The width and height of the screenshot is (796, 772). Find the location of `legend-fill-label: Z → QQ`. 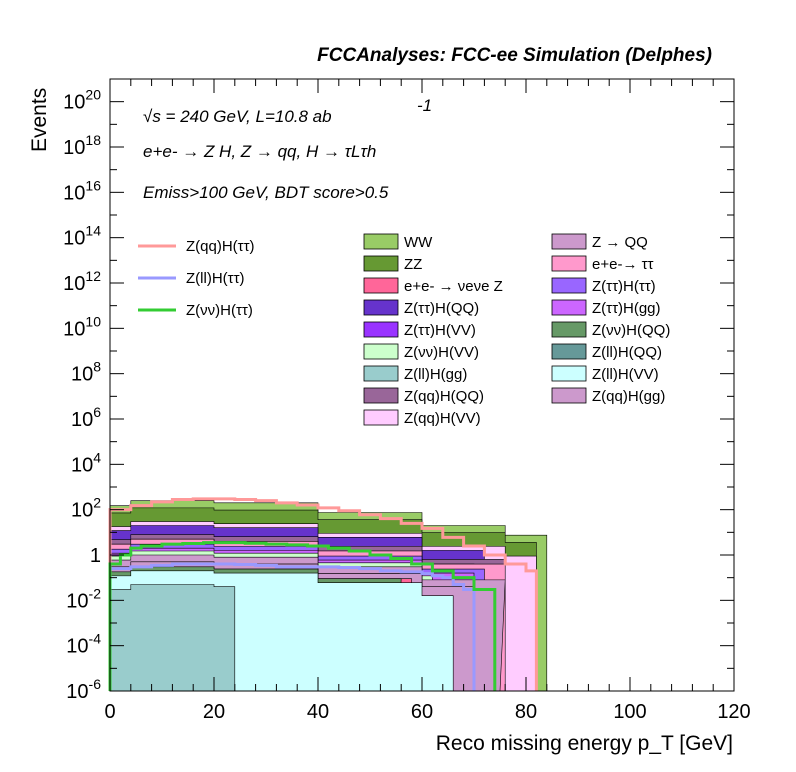

legend-fill-label: Z → QQ is located at coordinates (620, 242).